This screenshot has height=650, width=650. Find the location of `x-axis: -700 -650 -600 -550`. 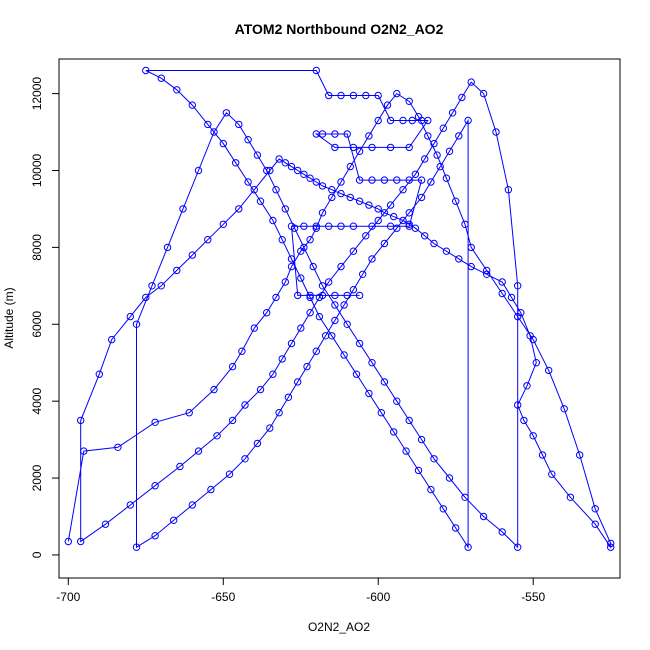

x-axis: -700 -650 -600 -550 is located at coordinates (301, 590).